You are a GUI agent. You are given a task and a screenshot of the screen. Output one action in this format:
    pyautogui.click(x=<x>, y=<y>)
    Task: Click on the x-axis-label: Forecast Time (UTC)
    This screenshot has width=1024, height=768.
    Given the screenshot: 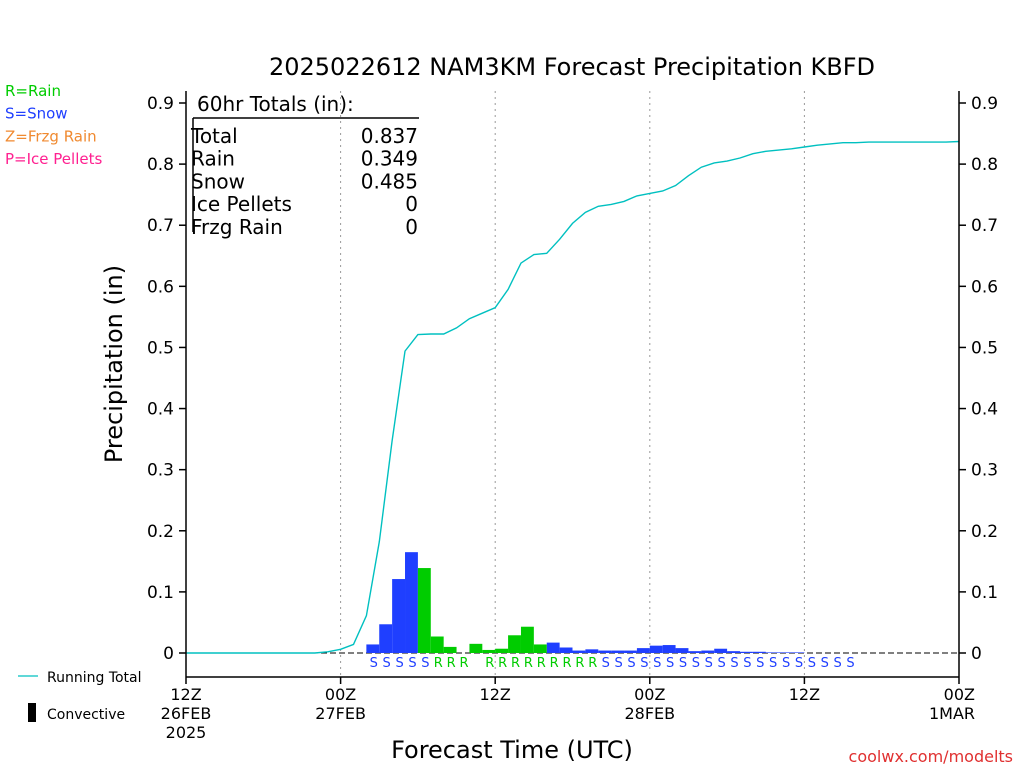 What is the action you would take?
    pyautogui.click(x=512, y=750)
    